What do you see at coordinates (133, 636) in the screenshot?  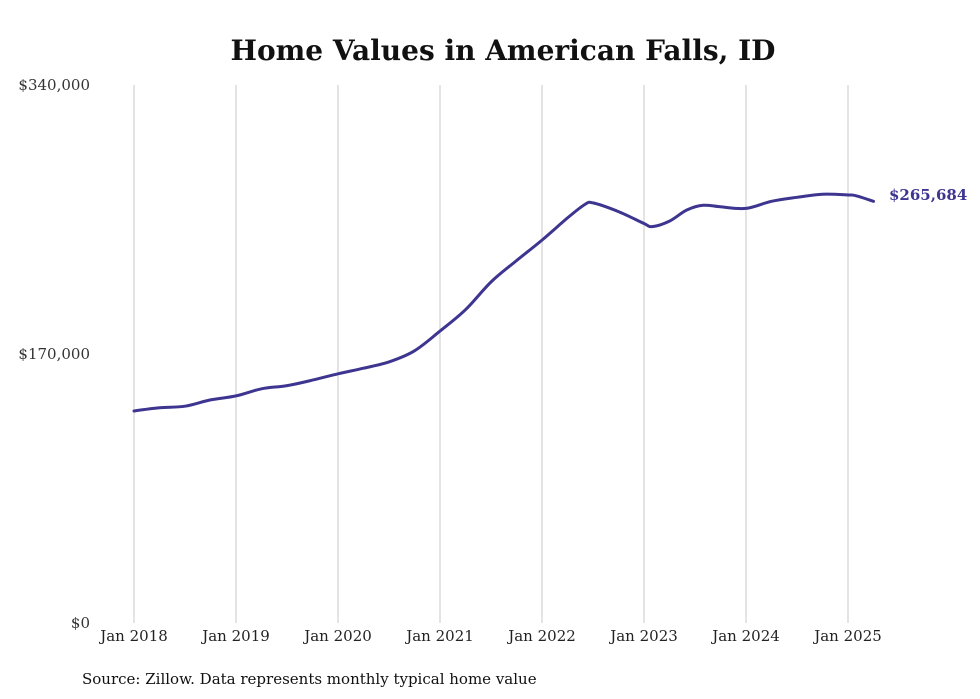 I see `x-tick-label: Jan 2018` at bounding box center [133, 636].